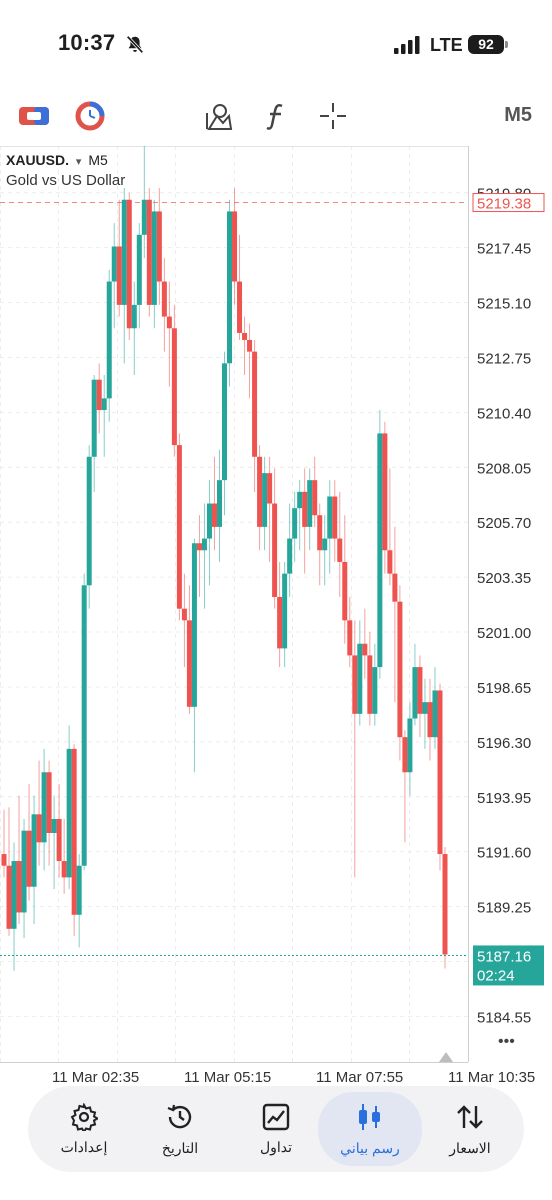  I want to click on nav-history: التاريخ, so click(180, 1129).